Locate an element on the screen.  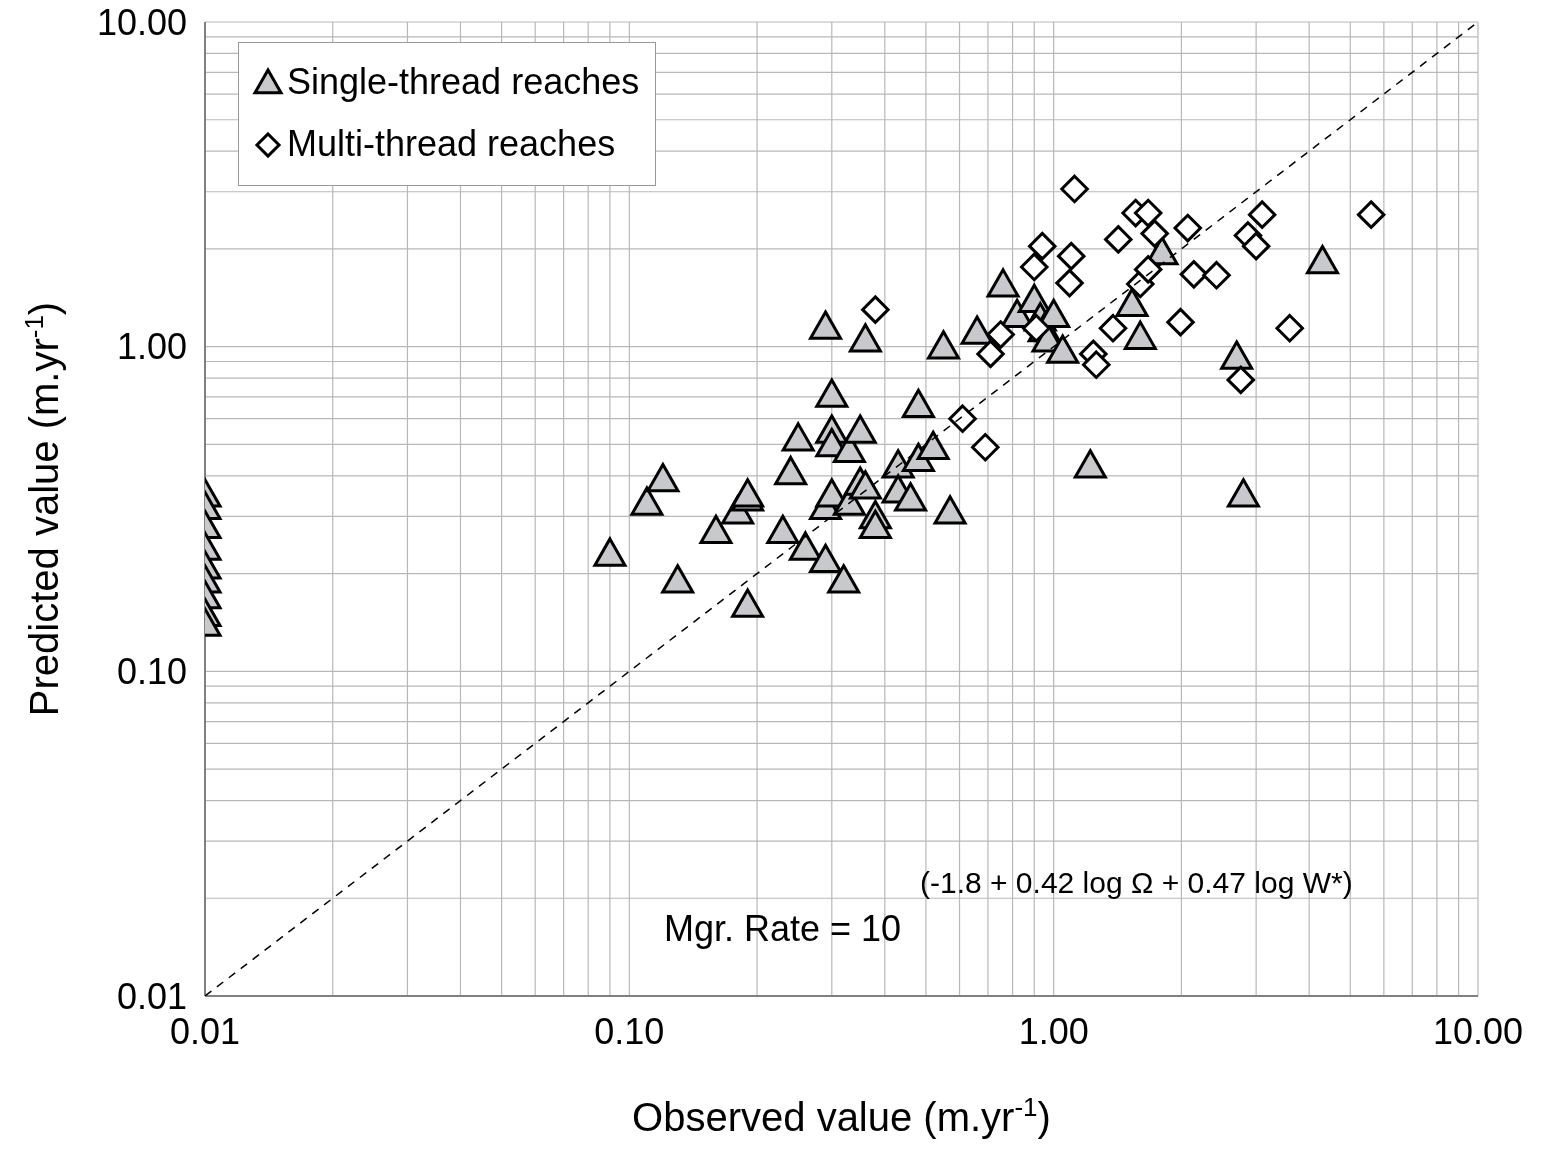
annotation: Mgr. Rate = 10 is located at coordinates (783, 929).